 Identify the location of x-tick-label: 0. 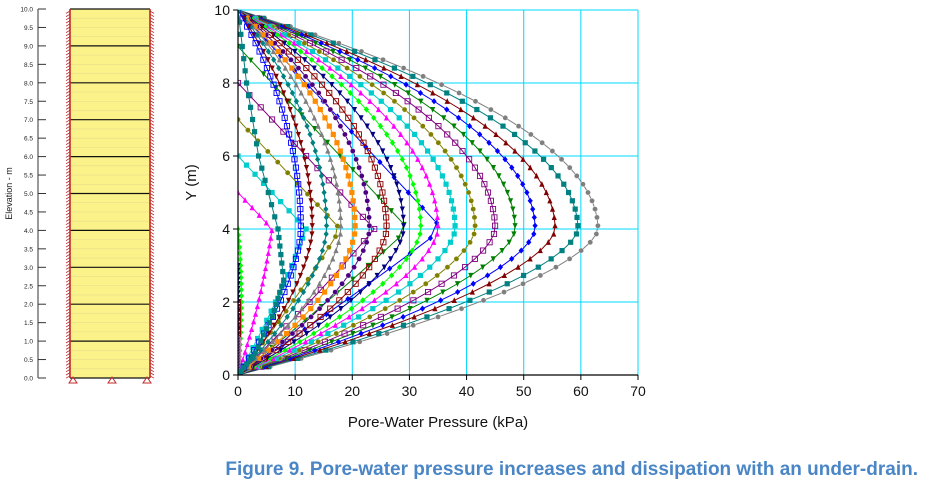
(238, 391).